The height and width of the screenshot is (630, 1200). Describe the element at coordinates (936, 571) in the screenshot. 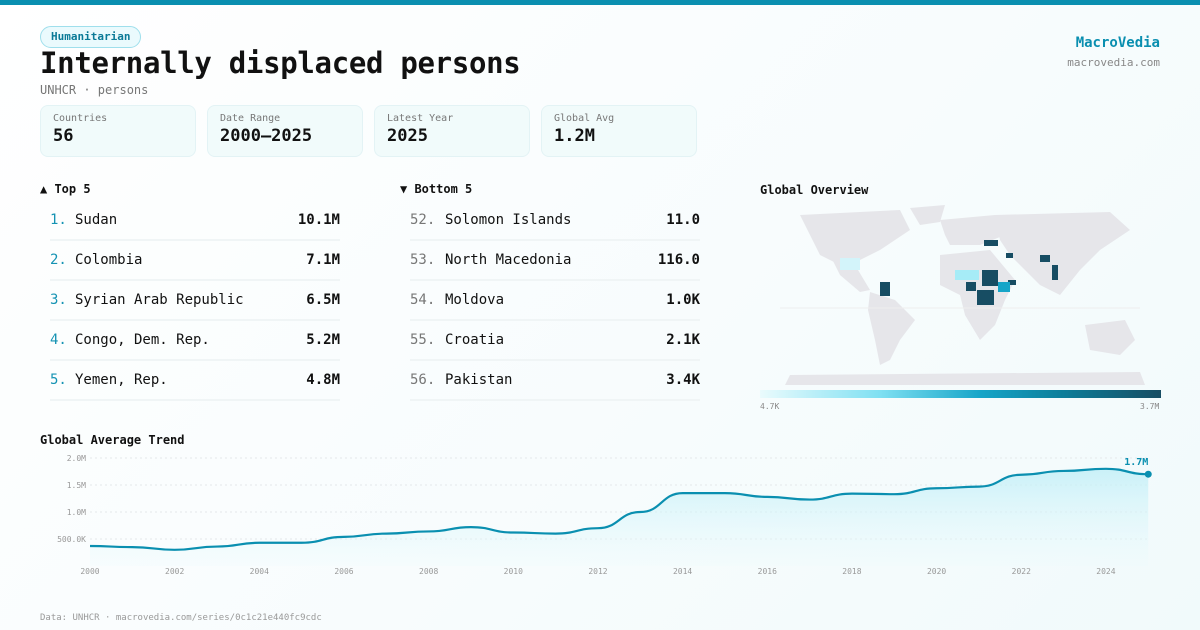

I see `x-tick-label: 2020` at that location.